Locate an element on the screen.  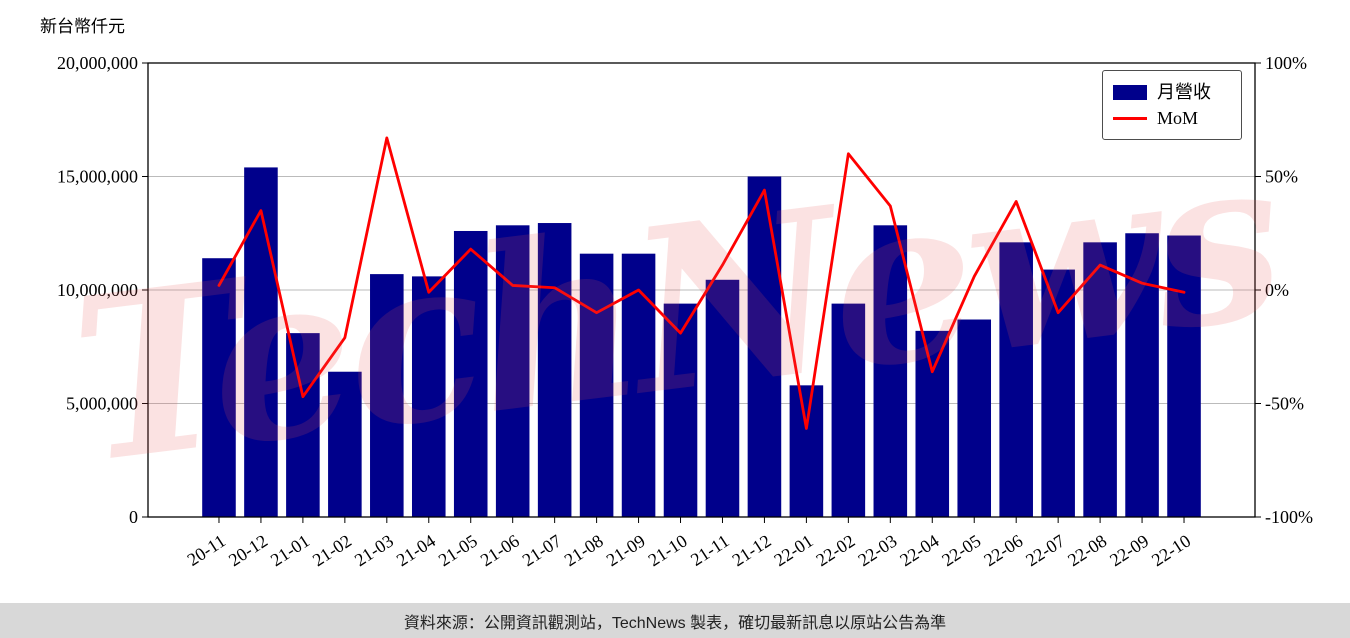
chart-legend: 月營收 MoM is located at coordinates (1172, 105).